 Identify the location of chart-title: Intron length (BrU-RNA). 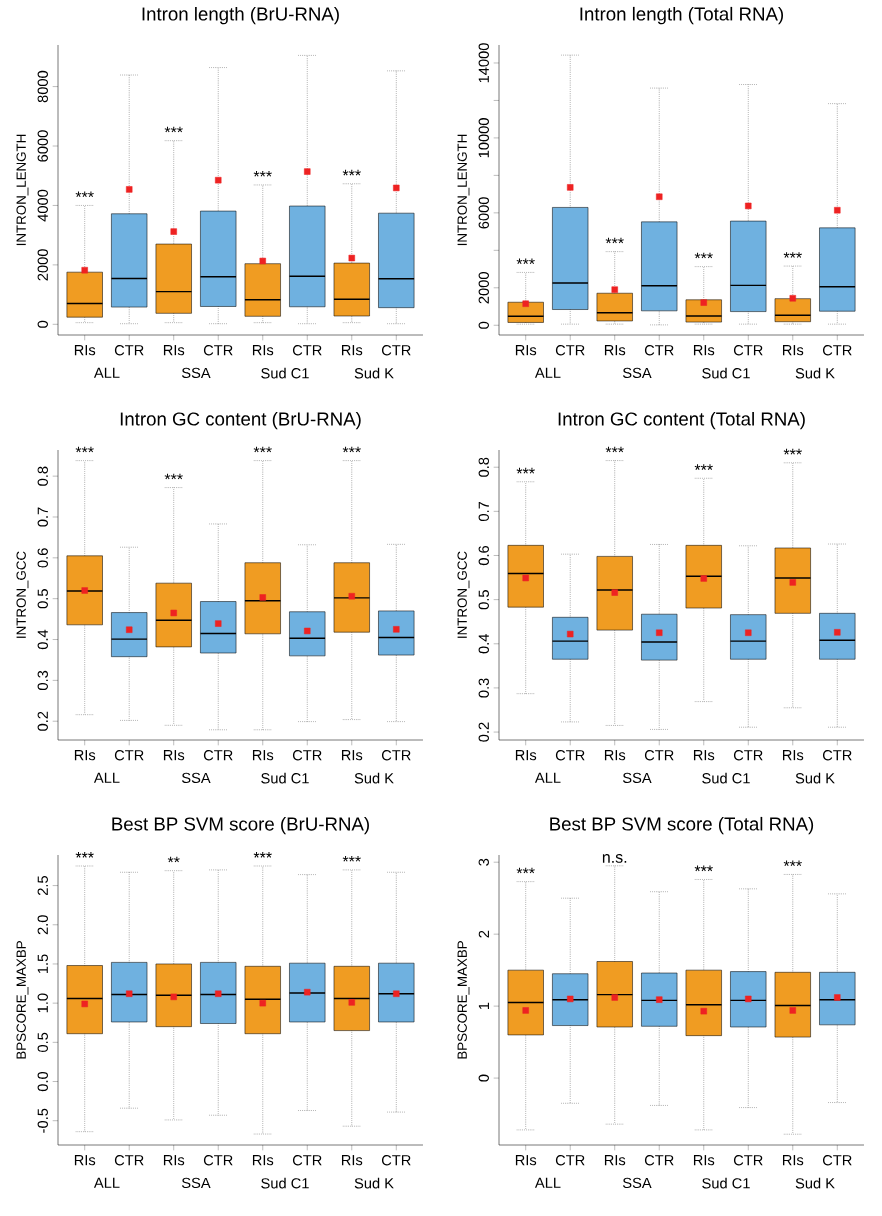
(240, 15).